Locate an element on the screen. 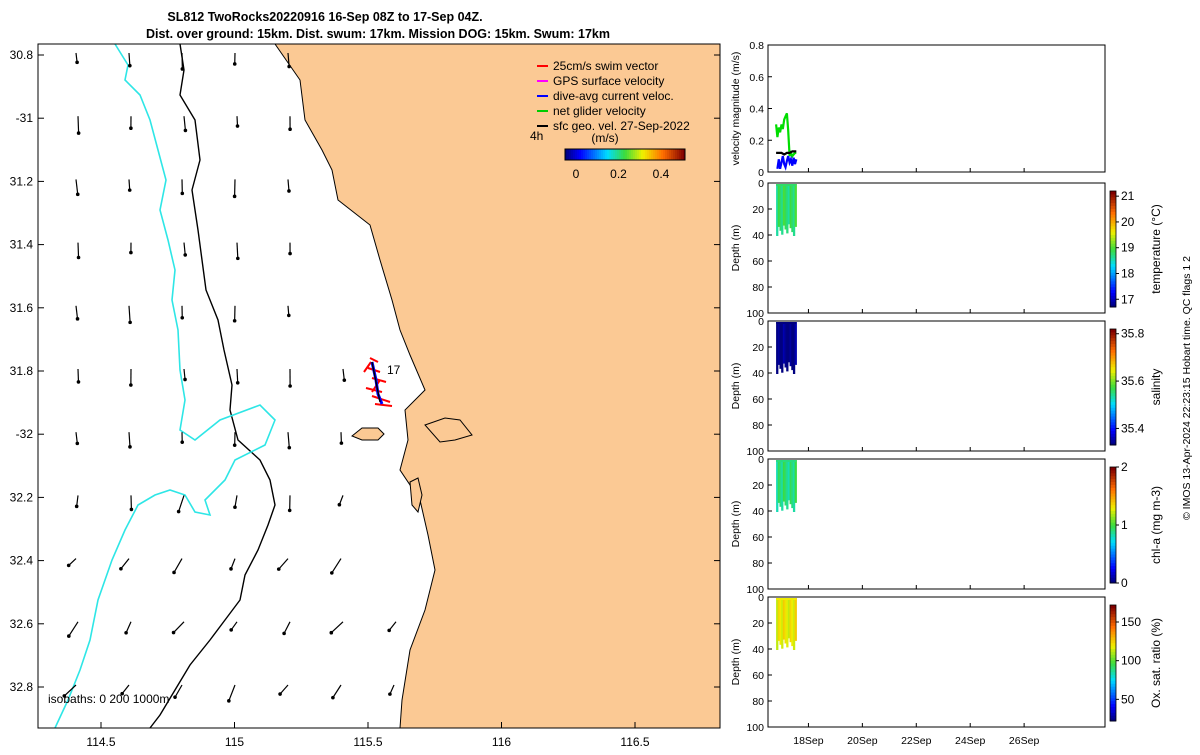  lat-tick-label: 32.6 is located at coordinates (22, 624).